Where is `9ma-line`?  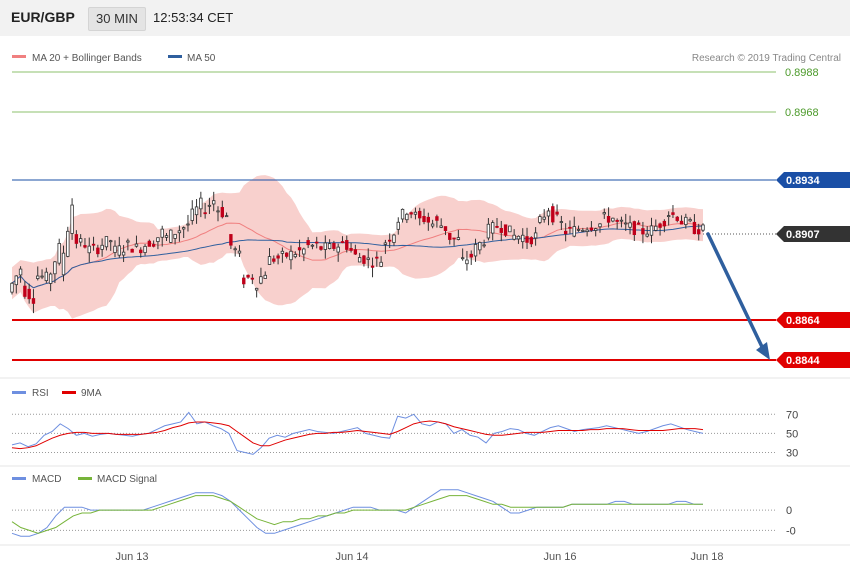
9ma-line is located at coordinates (357, 435).